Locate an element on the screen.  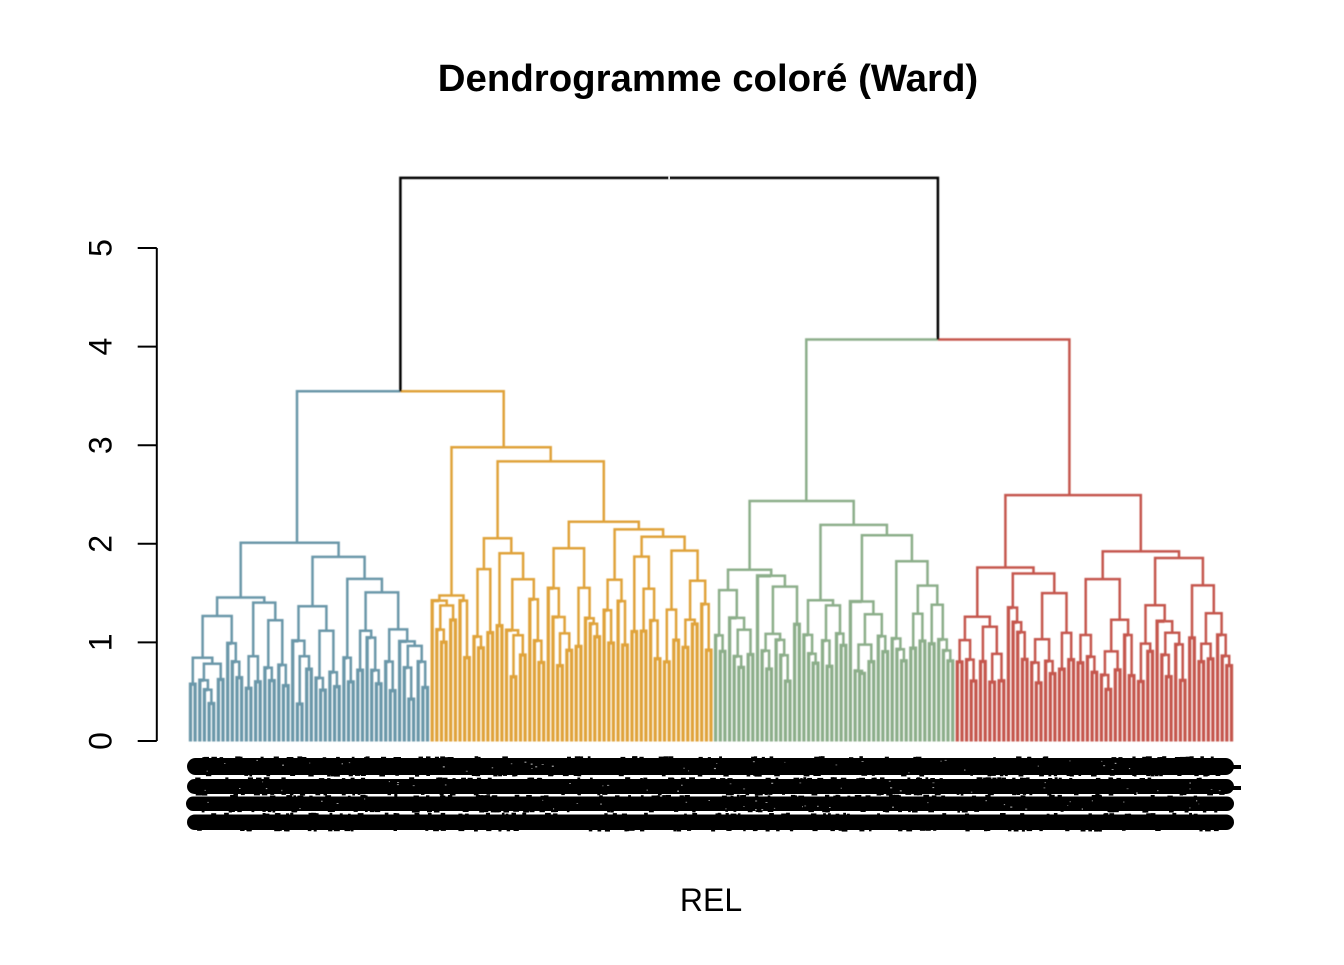
svg-text: 2 is located at coordinates (101, 544).